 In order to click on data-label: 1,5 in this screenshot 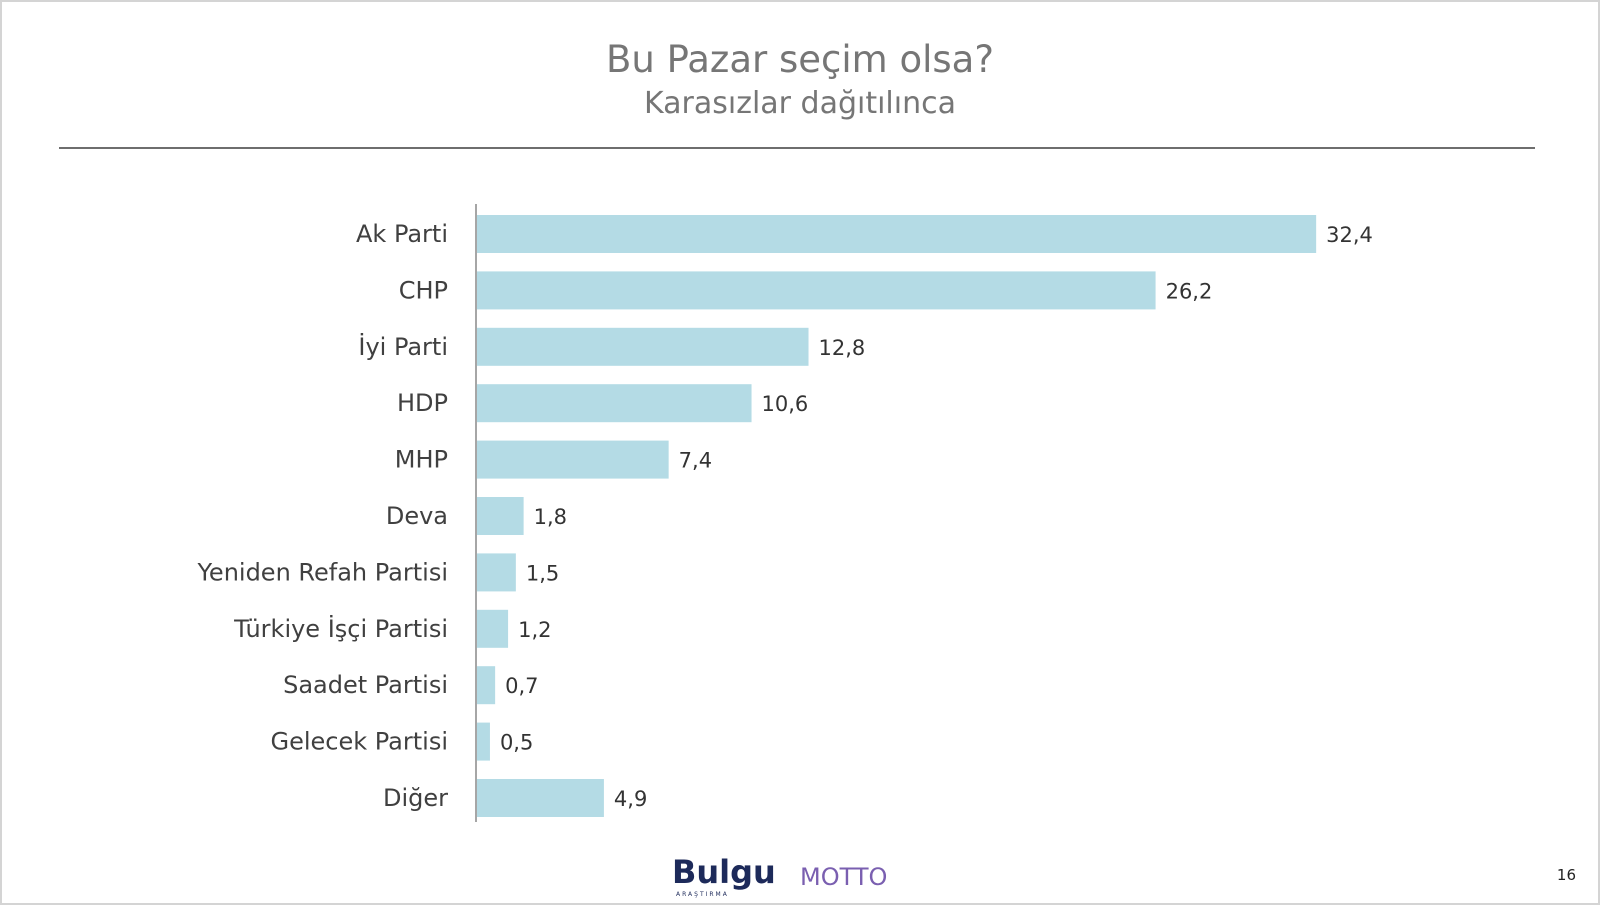, I will do `click(542, 573)`.